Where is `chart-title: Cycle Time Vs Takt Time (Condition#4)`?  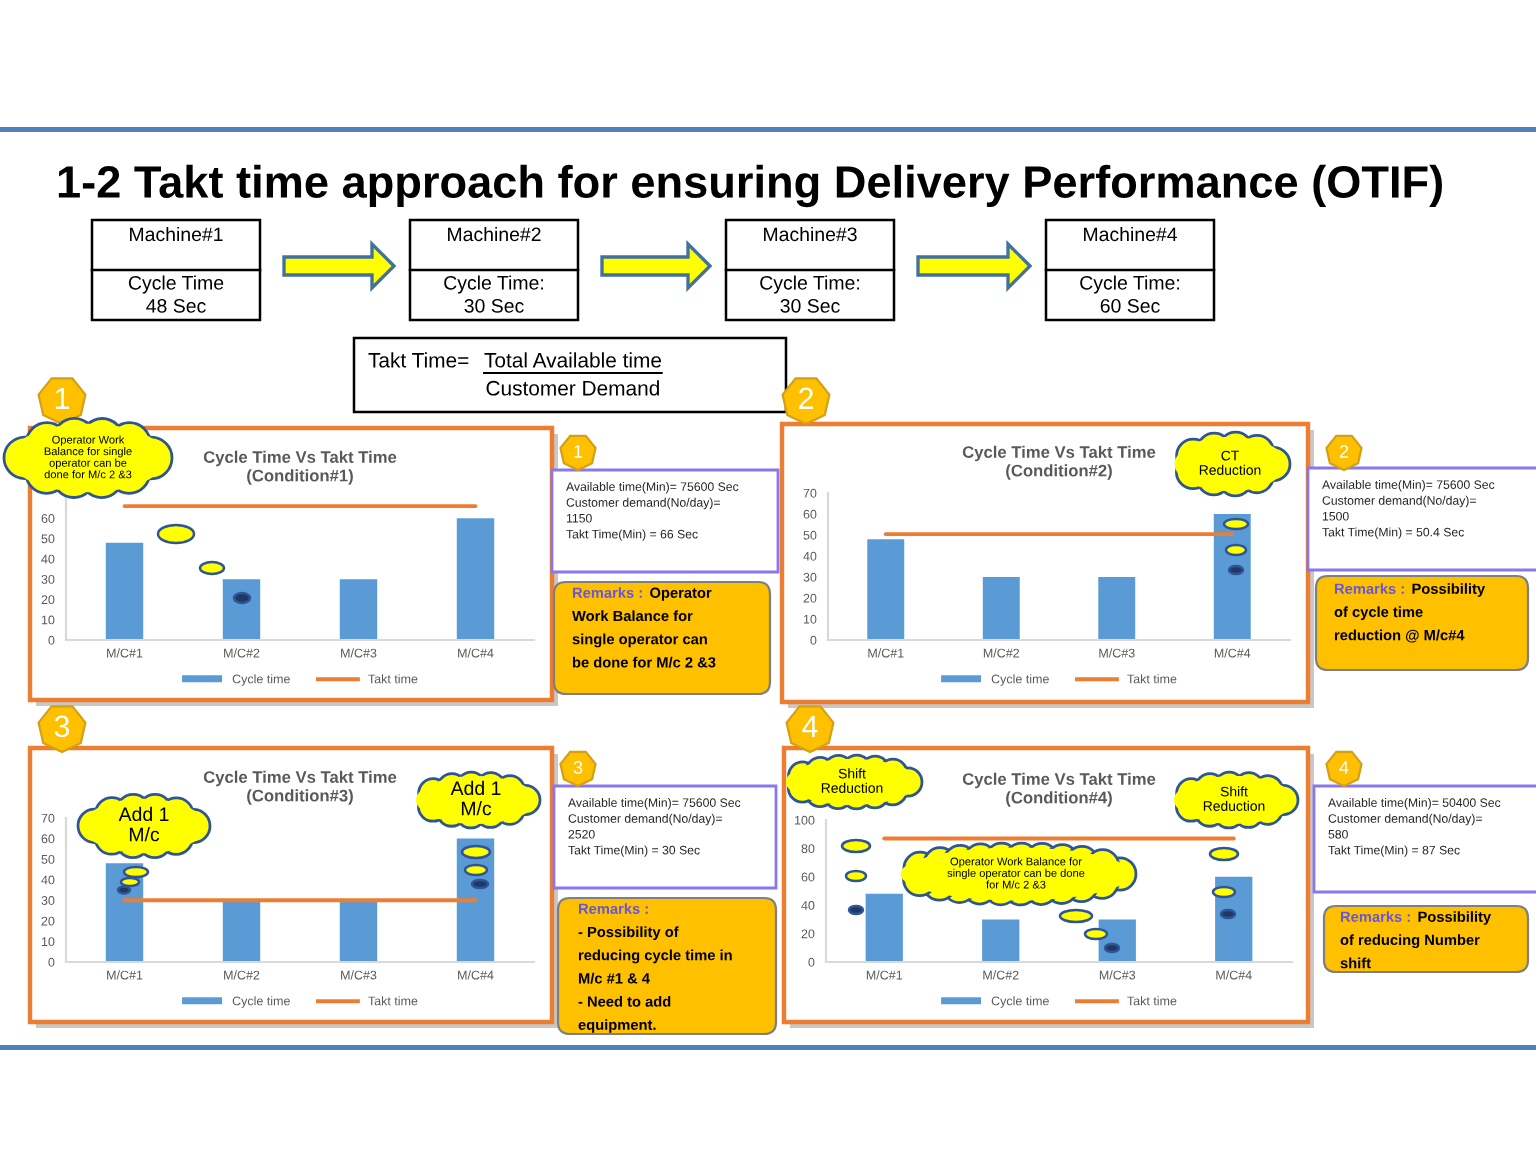 chart-title: Cycle Time Vs Takt Time (Condition#4) is located at coordinates (1059, 789).